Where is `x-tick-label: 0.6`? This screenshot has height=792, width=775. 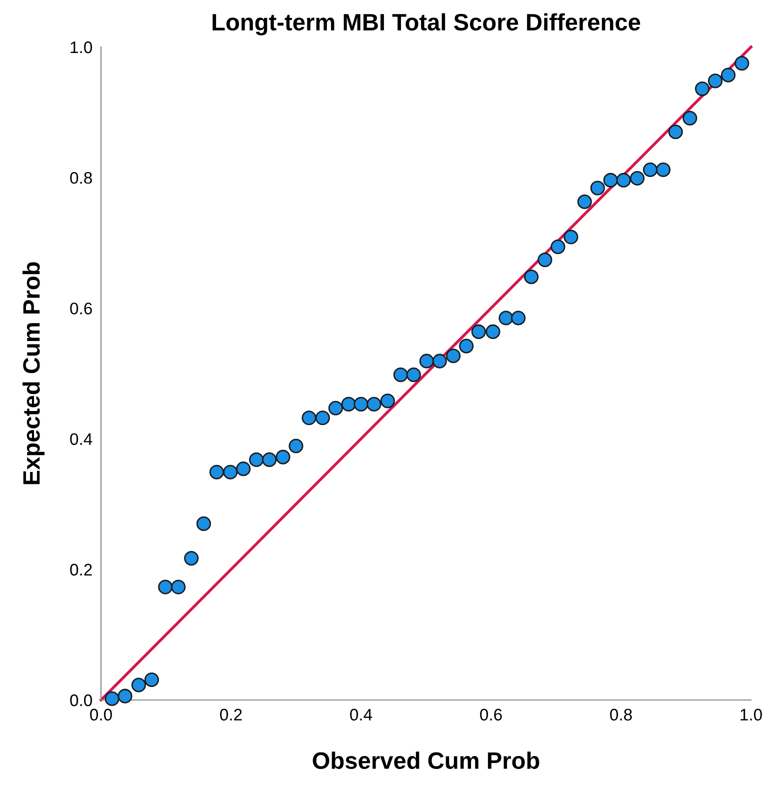 x-tick-label: 0.6 is located at coordinates (491, 714).